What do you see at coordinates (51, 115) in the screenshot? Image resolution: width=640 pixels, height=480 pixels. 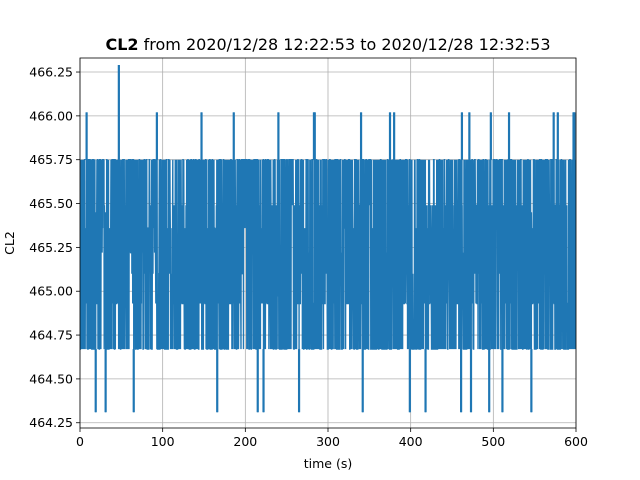 I see `y-tick-label: 466.00` at bounding box center [51, 115].